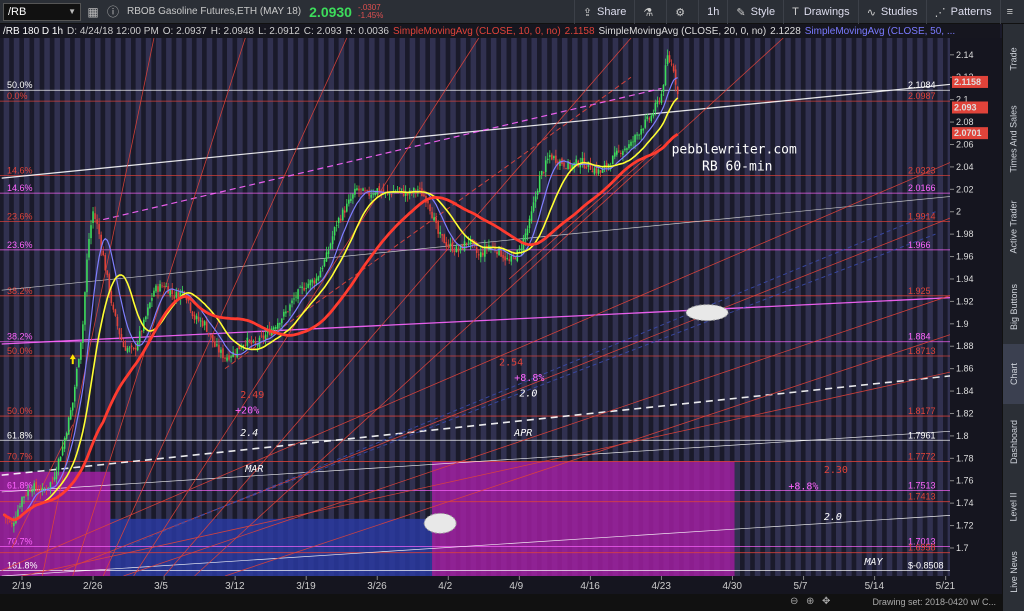  What do you see at coordinates (712, 12) in the screenshot?
I see `timeframe-button: 1h` at bounding box center [712, 12].